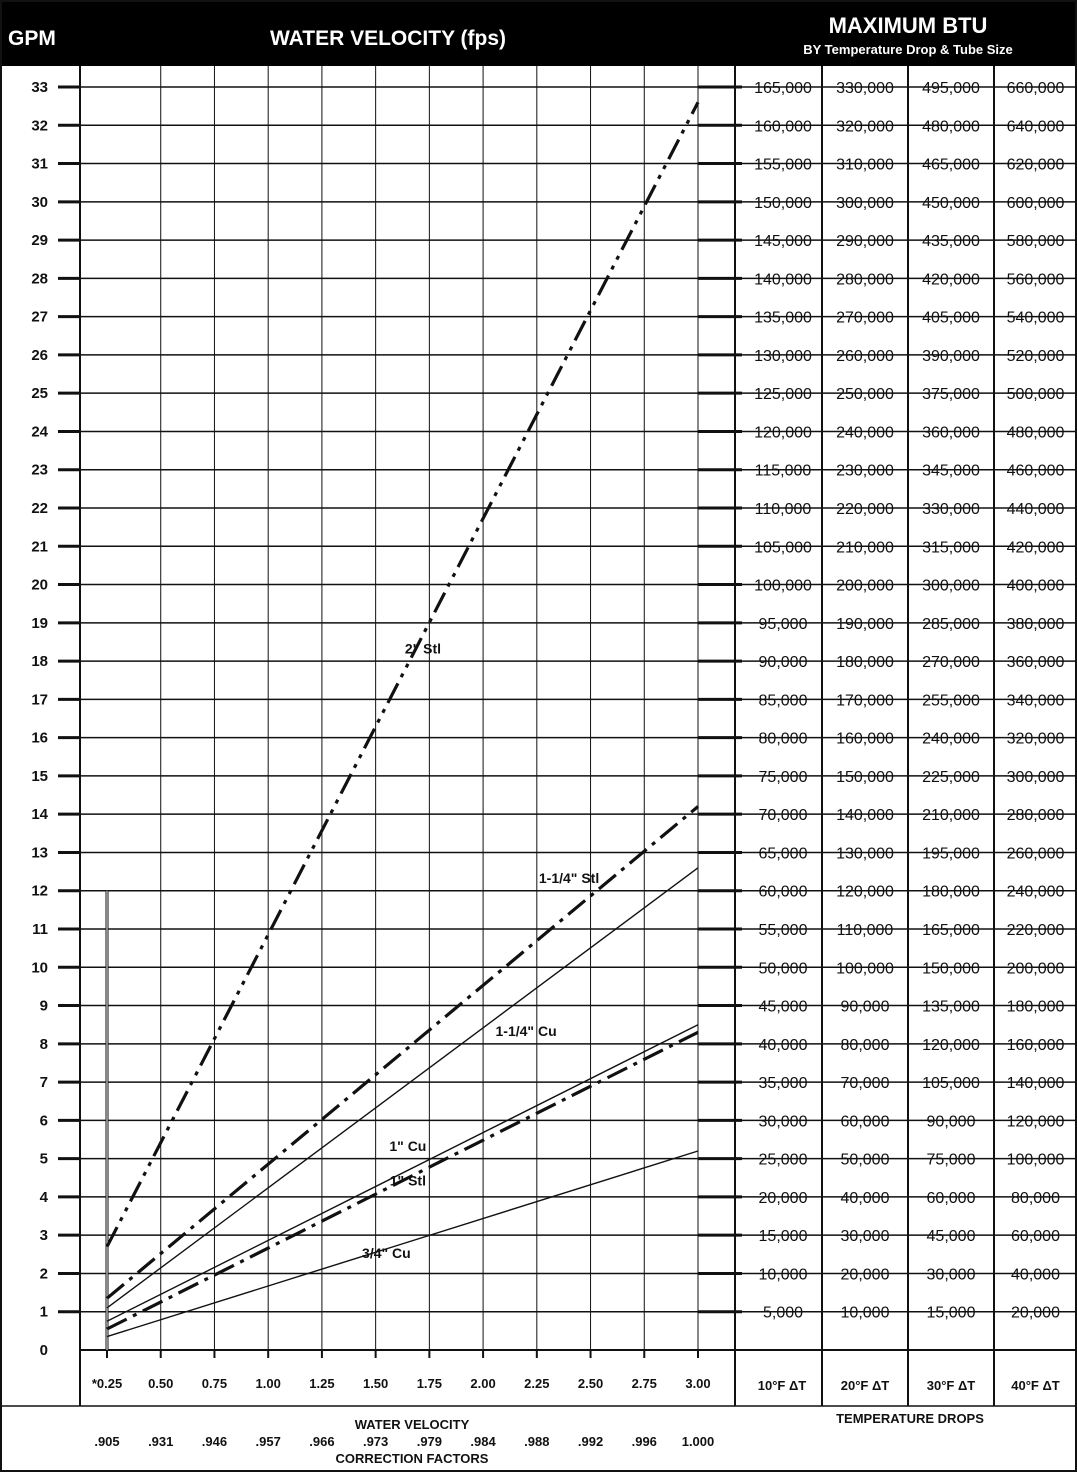 This screenshot has height=1472, width=1077. I want to click on btu-cell: 420,000, so click(951, 279).